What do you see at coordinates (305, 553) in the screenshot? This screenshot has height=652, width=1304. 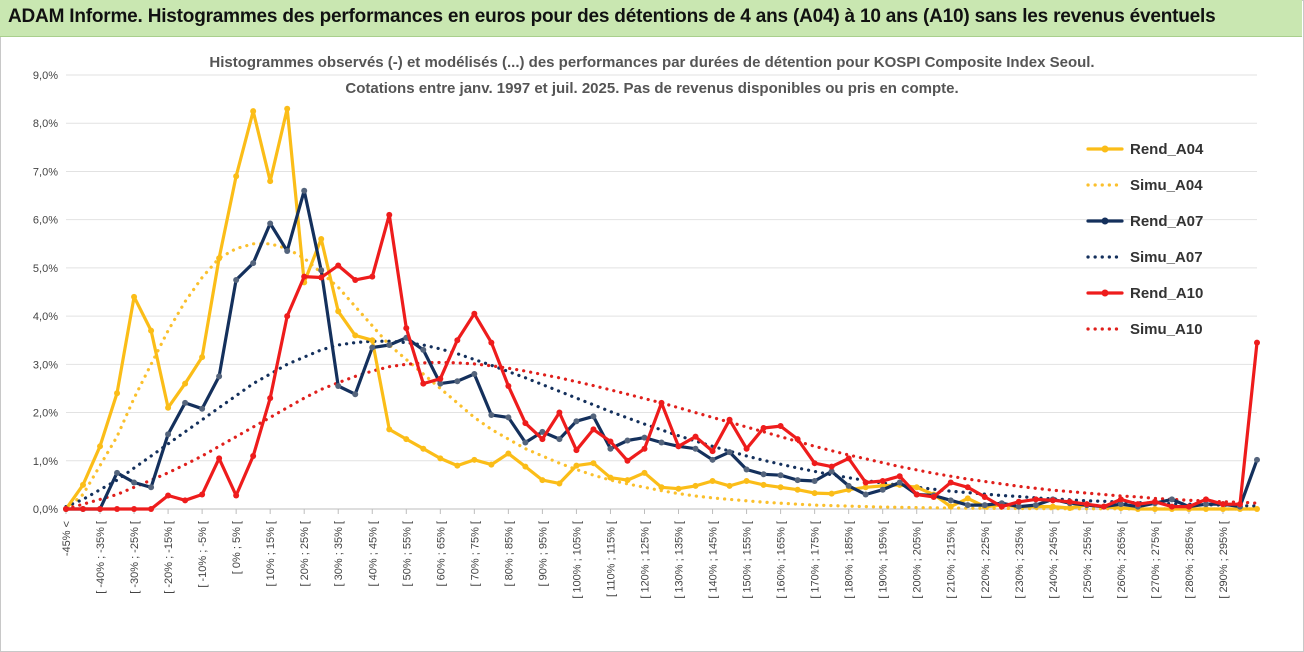 I see `x-tick-label: [ 20% ; 25% [` at bounding box center [305, 553].